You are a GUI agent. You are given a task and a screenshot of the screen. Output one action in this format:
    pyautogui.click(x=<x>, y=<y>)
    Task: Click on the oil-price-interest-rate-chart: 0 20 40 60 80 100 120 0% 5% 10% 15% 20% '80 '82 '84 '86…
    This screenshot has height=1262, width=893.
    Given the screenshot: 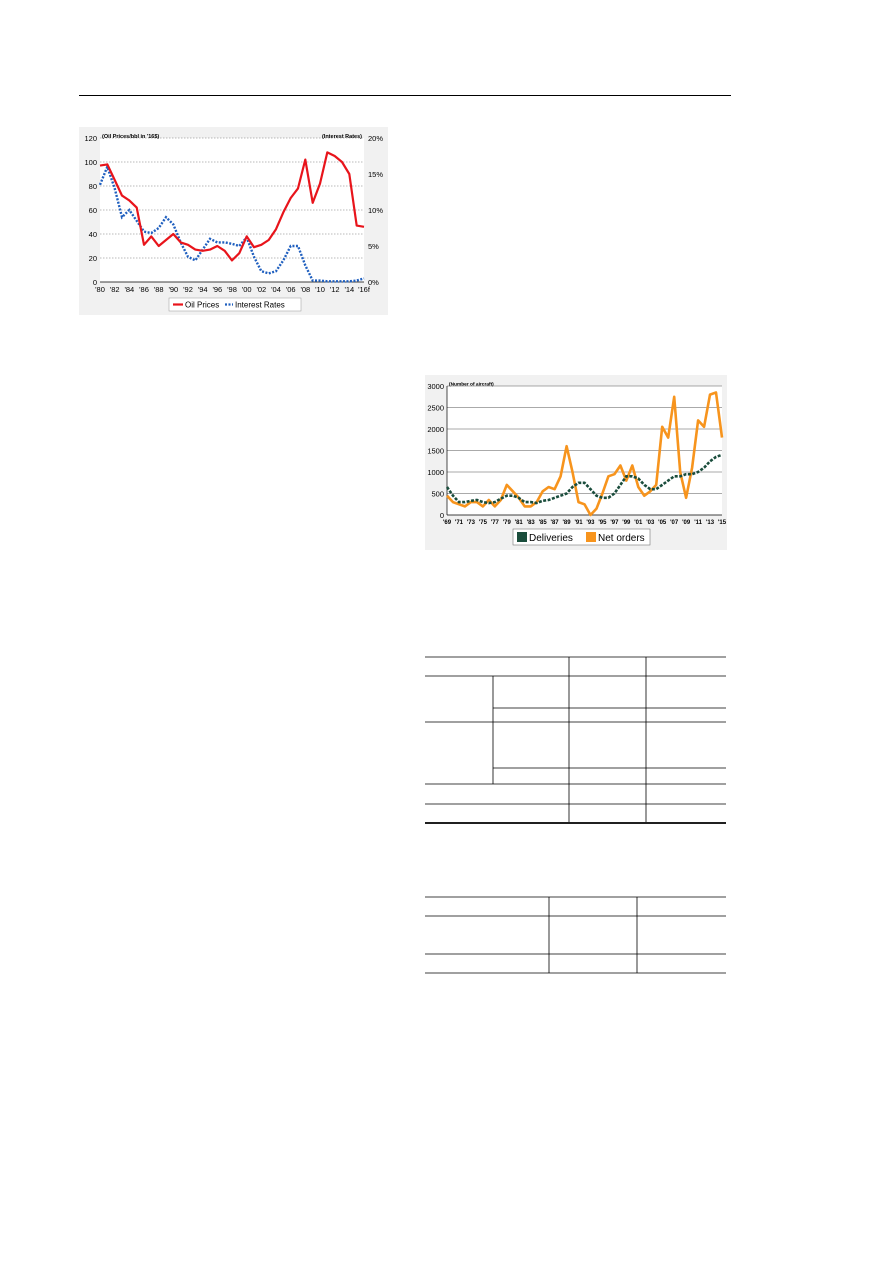 What is the action you would take?
    pyautogui.click(x=233, y=221)
    